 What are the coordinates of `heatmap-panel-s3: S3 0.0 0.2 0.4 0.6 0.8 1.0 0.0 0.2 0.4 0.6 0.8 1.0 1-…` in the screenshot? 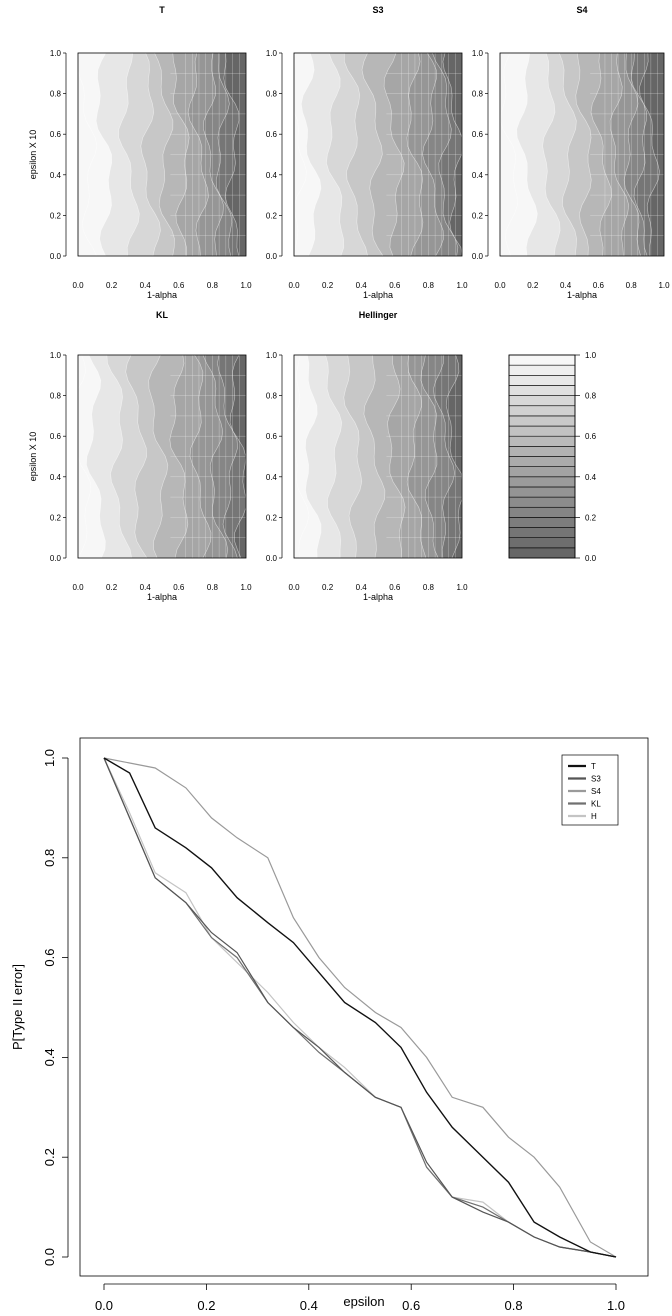 It's located at (367, 152).